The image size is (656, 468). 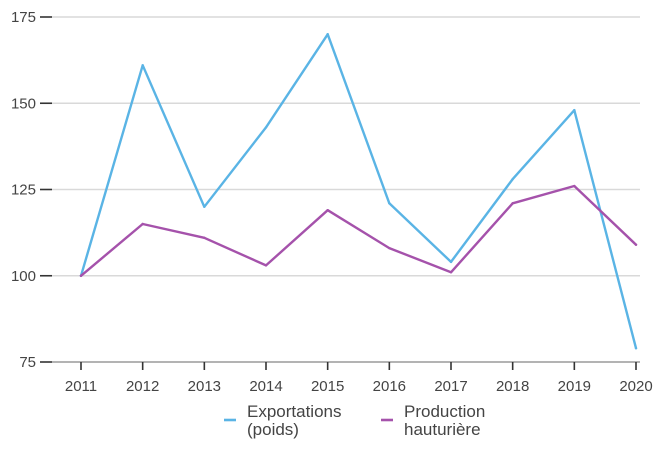 What do you see at coordinates (142, 386) in the screenshot?
I see `x-tick-label: 2012` at bounding box center [142, 386].